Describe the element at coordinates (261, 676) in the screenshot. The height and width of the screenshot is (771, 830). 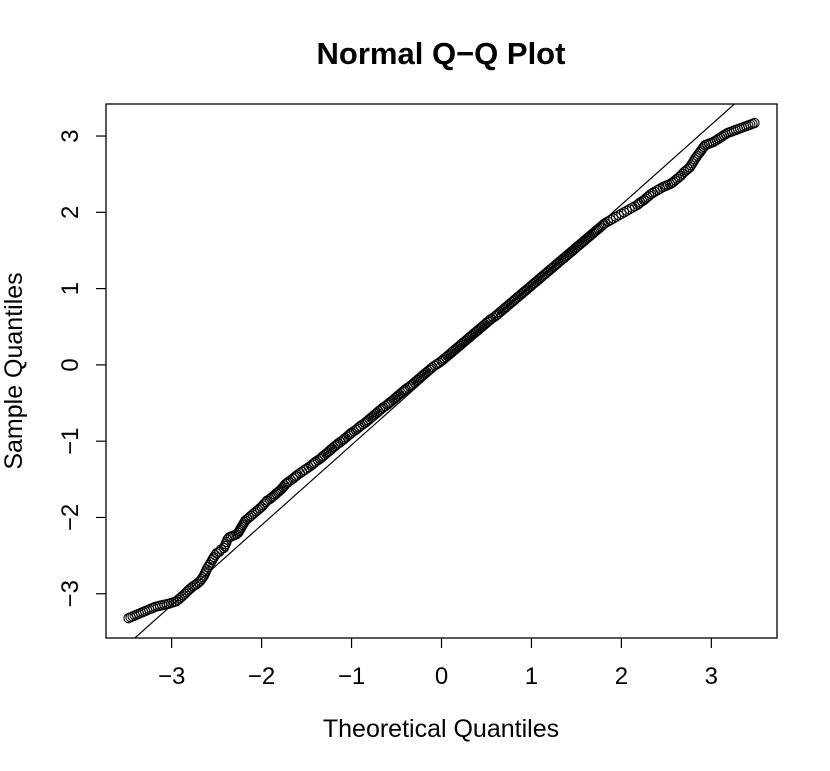
I see `x-tick-label: −2` at that location.